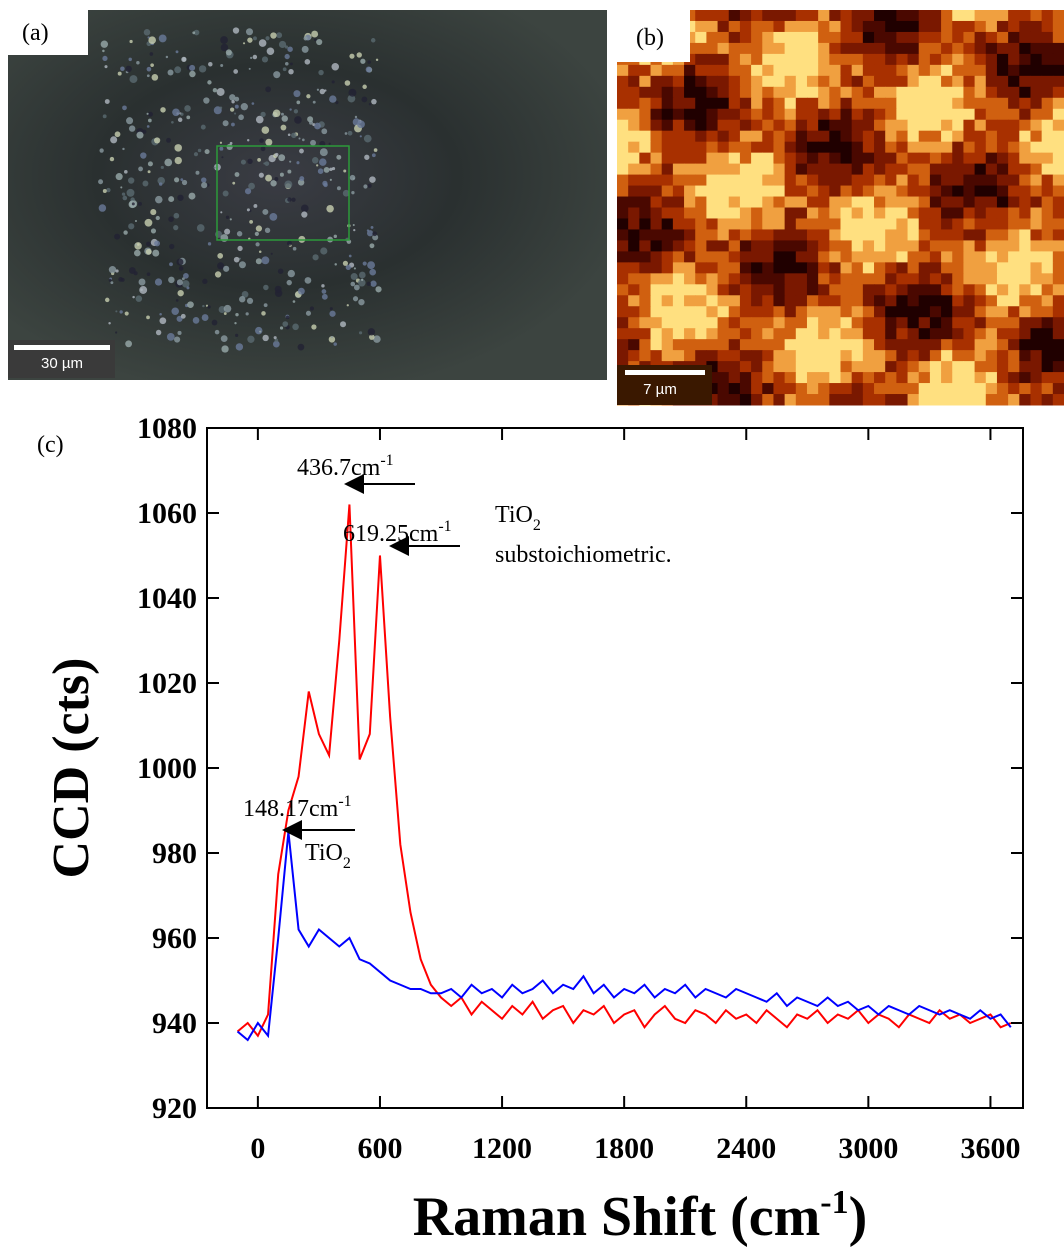  I want to click on y-tick-label: 1080, so click(167, 428).